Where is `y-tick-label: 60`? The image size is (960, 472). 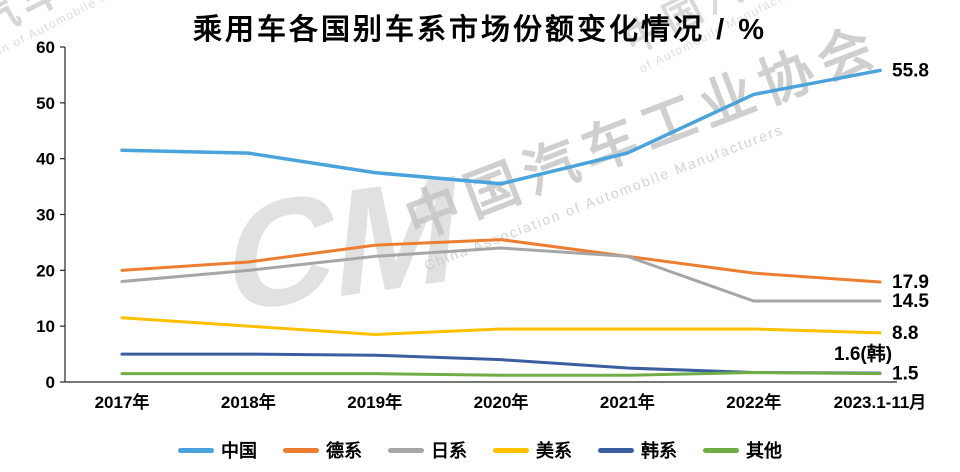 y-tick-label: 60 is located at coordinates (45, 47).